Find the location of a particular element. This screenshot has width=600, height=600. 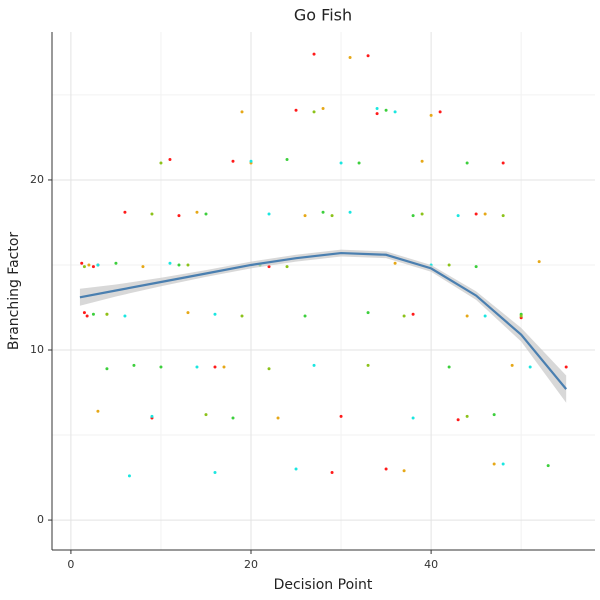

y-tick-label: 0 is located at coordinates (40, 519).